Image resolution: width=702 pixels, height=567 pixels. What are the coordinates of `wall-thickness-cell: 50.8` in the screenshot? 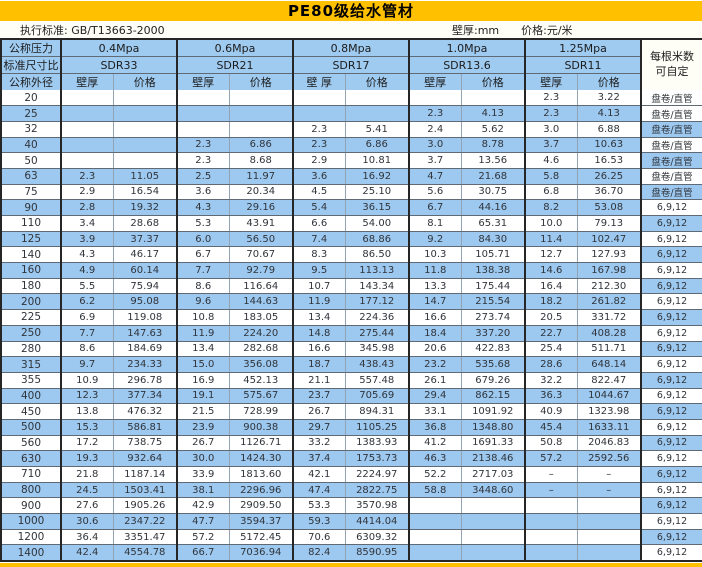 It's located at (551, 443).